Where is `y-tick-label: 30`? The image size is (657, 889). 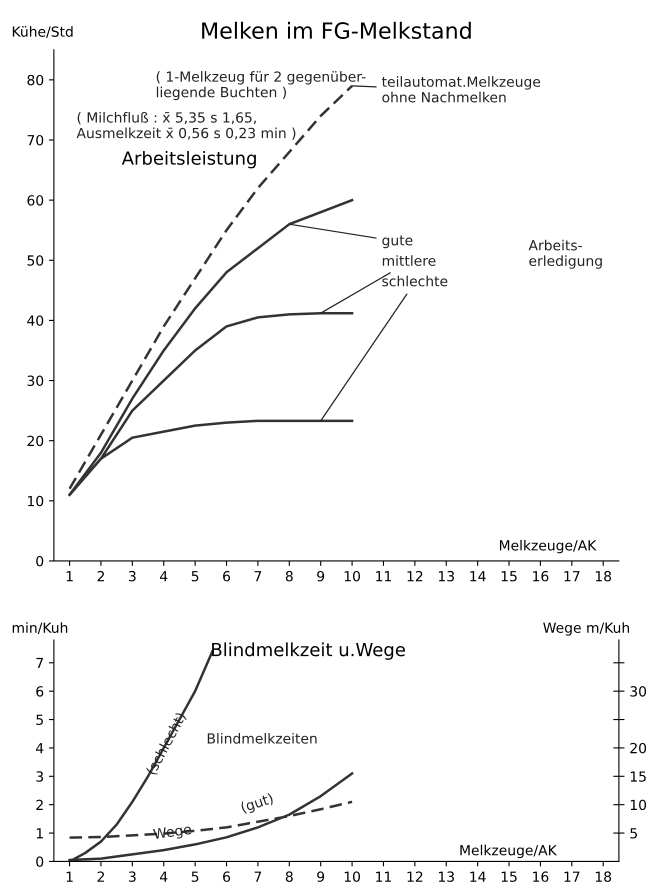 y-tick-label: 30 is located at coordinates (36, 381).